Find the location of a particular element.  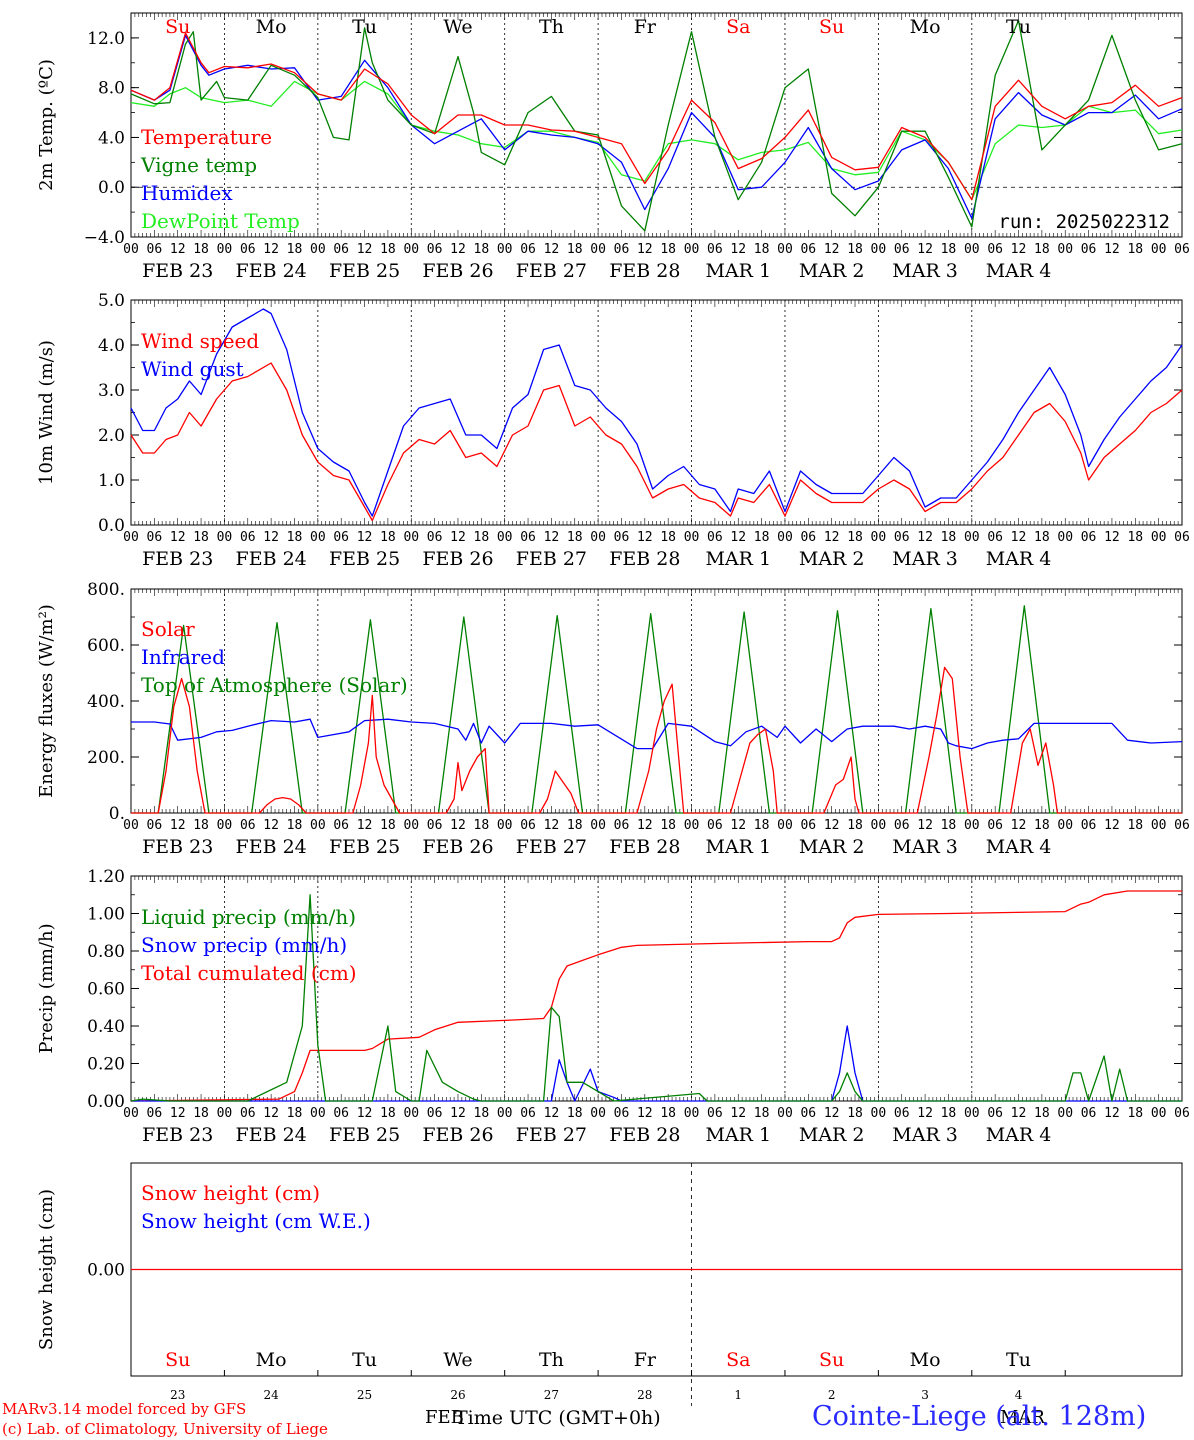

date-label: FEB 26 is located at coordinates (457, 271).